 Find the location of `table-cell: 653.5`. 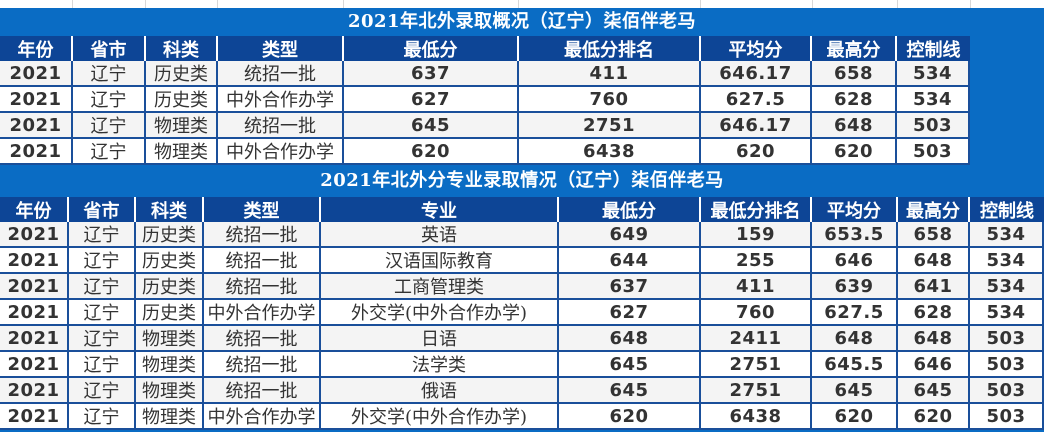

table-cell: 653.5 is located at coordinates (855, 235).